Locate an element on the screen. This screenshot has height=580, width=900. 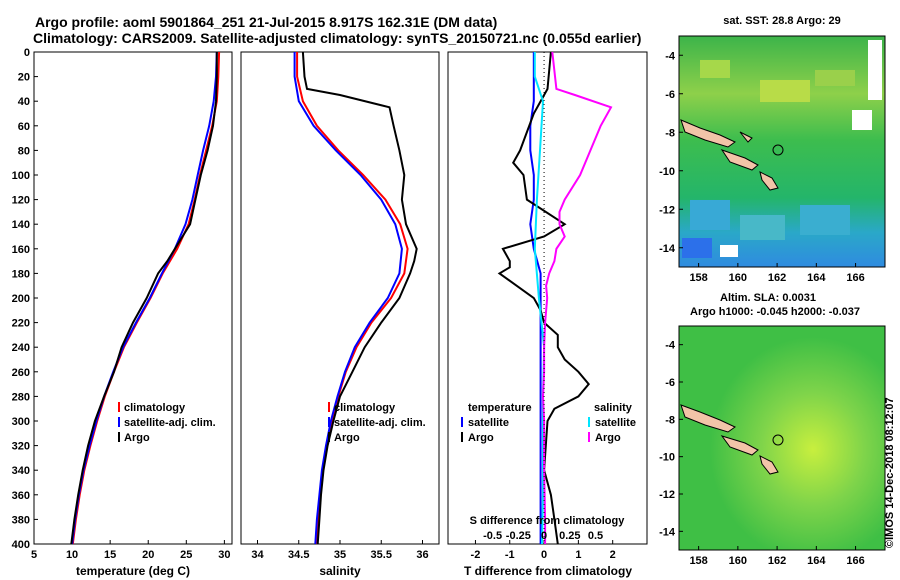
salinity-legend: climatology satellite-adj. clim. Argo is located at coordinates (377, 423).